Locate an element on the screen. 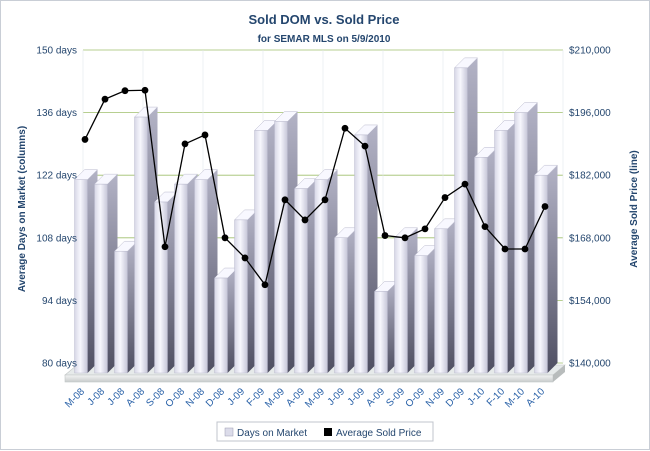 Image resolution: width=650 pixels, height=451 pixels. x-tick-label: J-09 is located at coordinates (357, 397).